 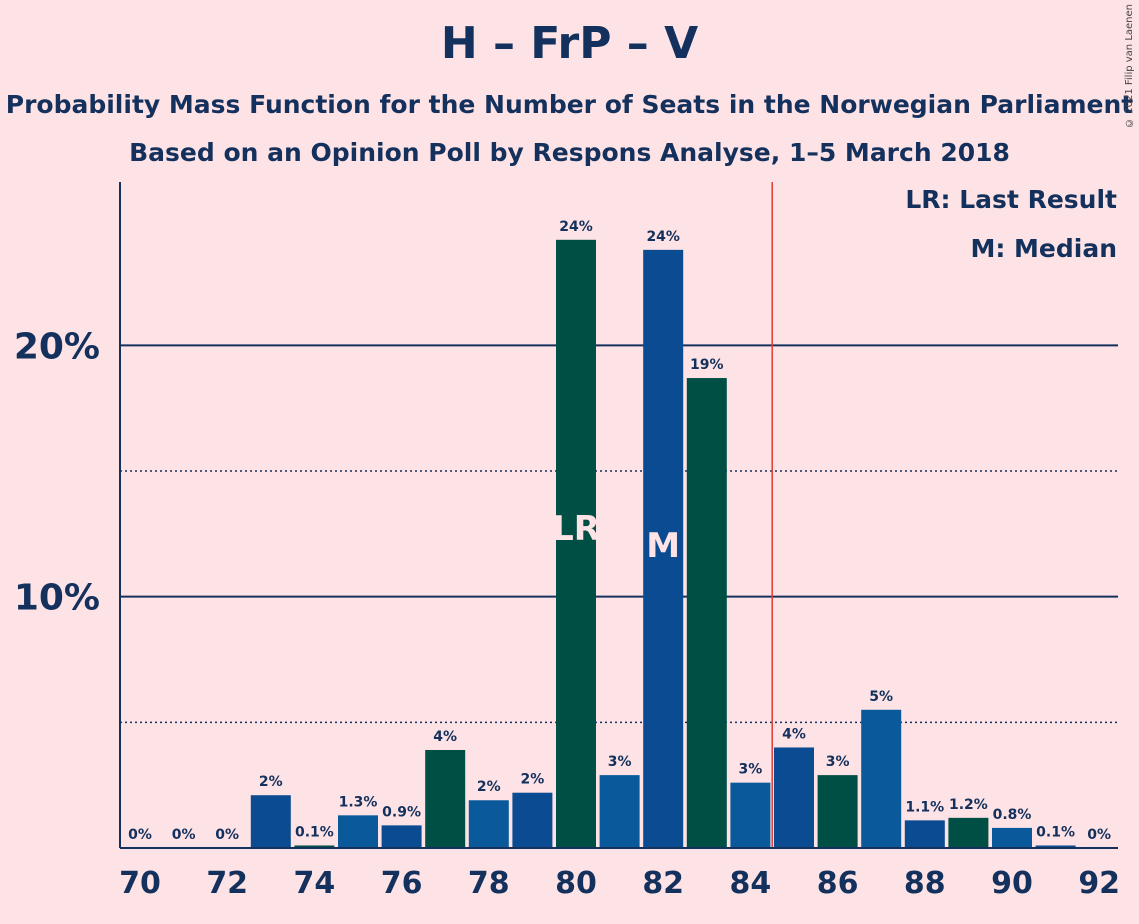 What do you see at coordinates (620, 762) in the screenshot?
I see `data-label-seat-81: 3%` at bounding box center [620, 762].